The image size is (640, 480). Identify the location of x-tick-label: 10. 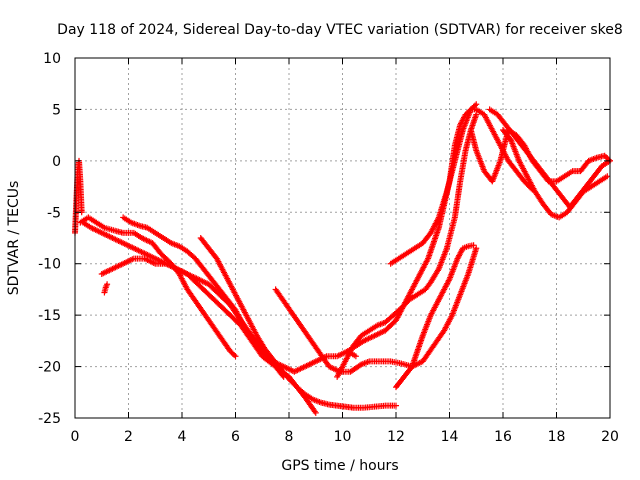
(343, 437).